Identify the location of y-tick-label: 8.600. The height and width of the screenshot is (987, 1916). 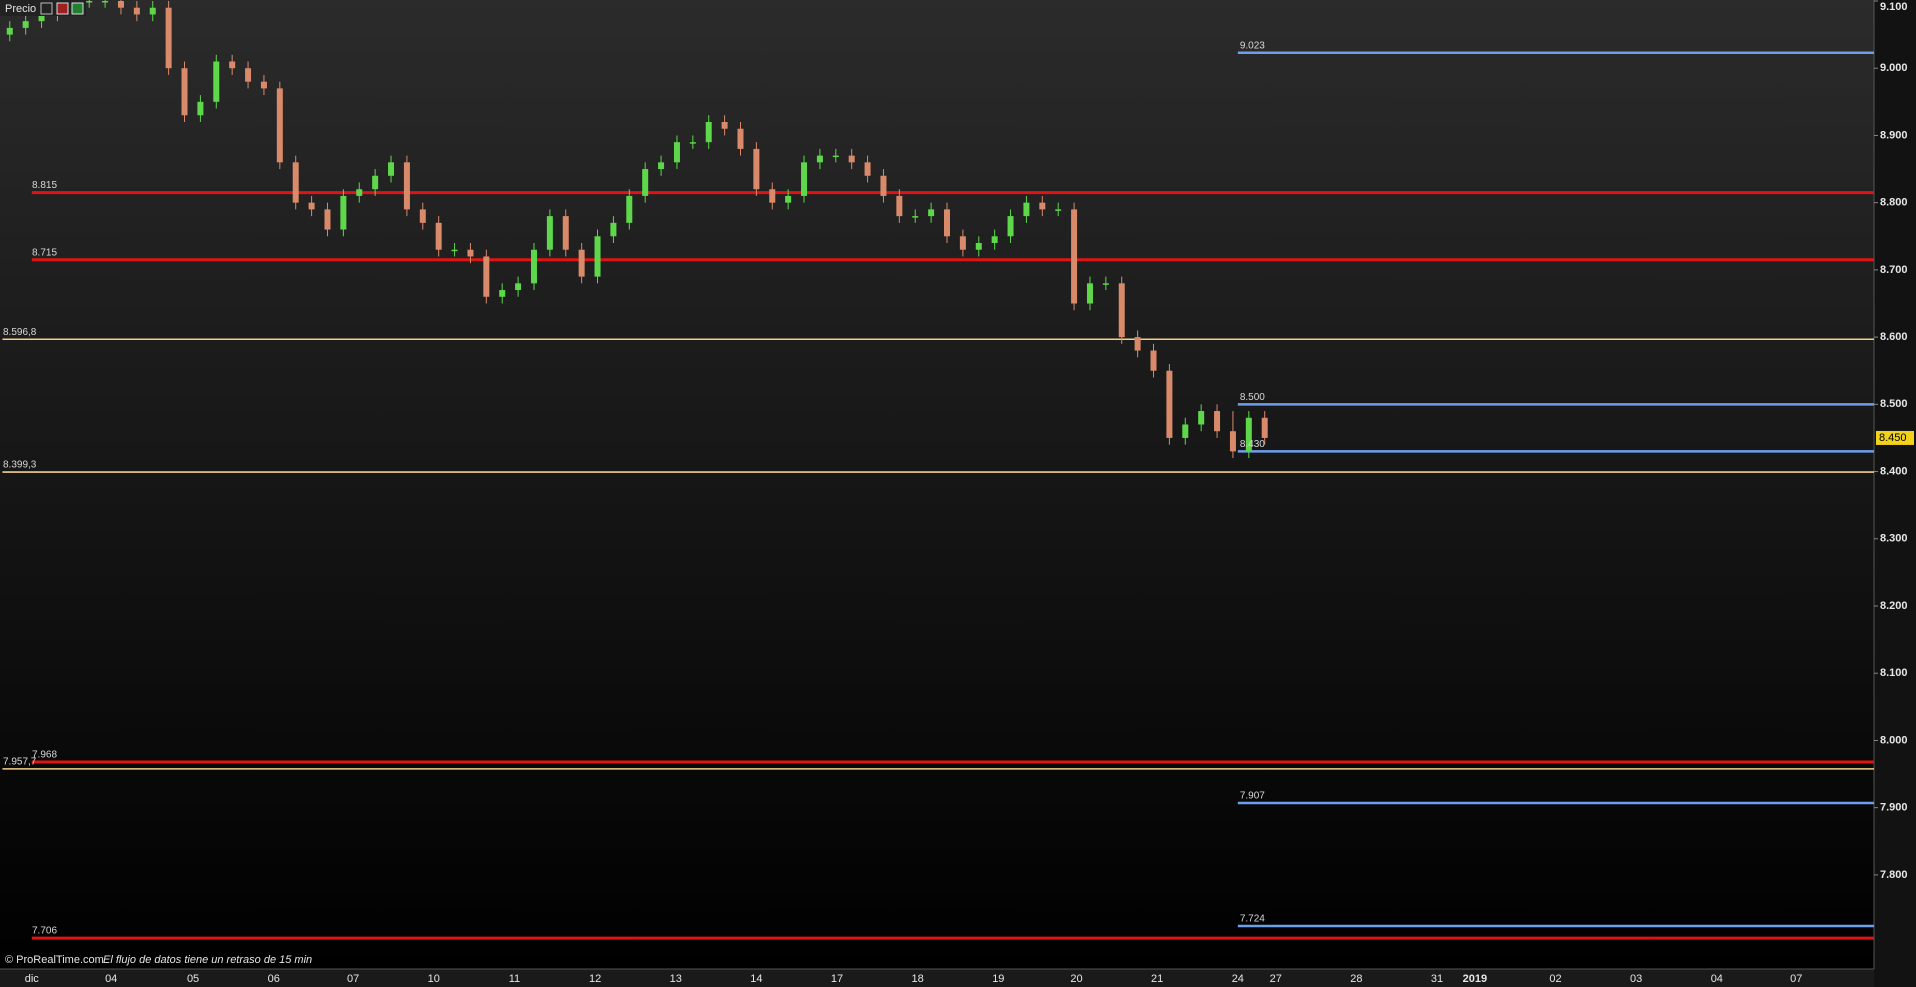
(1894, 337).